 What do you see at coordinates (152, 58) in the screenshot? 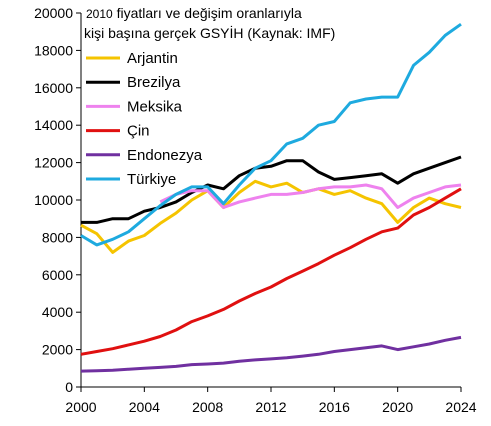
I see `legend-label: Arjantin` at bounding box center [152, 58].